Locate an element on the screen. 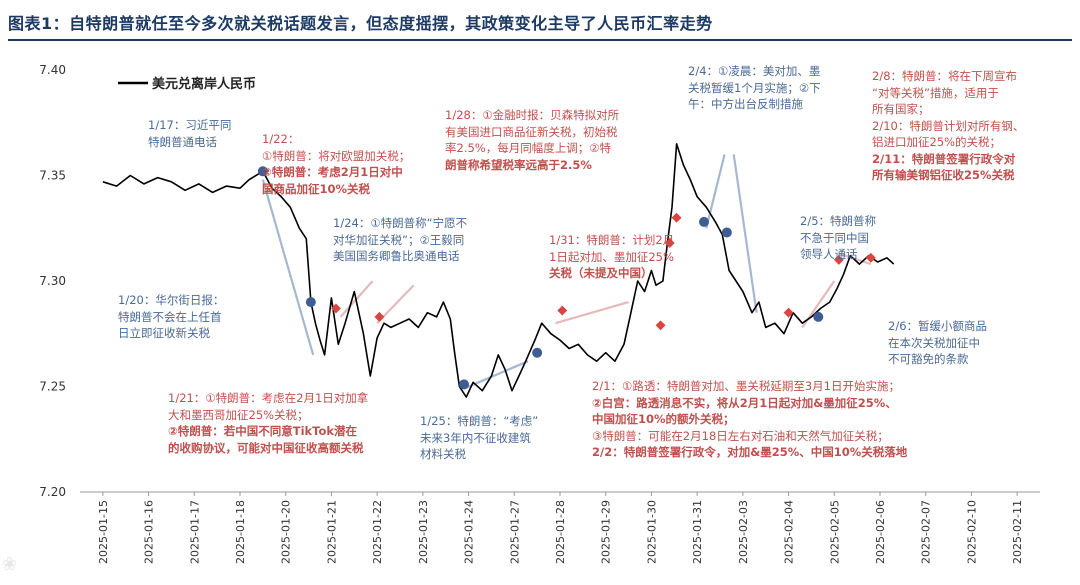 This screenshot has width=1080, height=585. annotation-line: 材料关税 is located at coordinates (443, 454).